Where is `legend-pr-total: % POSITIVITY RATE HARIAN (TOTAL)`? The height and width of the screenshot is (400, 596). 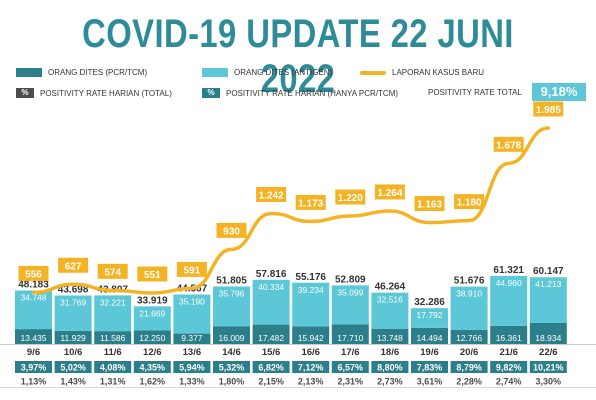 legend-pr-total: % POSITIVITY RATE HARIAN (TOTAL) is located at coordinates (94, 93).